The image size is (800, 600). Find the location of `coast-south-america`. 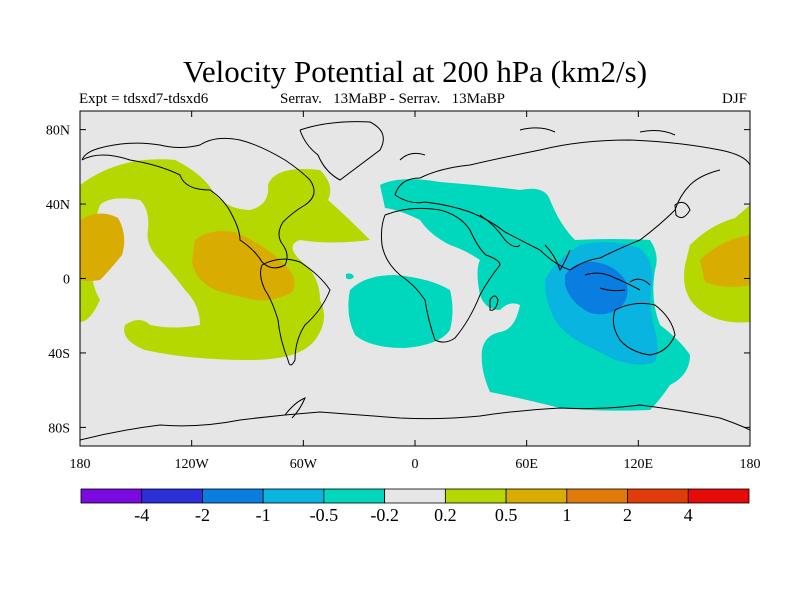

coast-south-america is located at coordinates (295, 312).